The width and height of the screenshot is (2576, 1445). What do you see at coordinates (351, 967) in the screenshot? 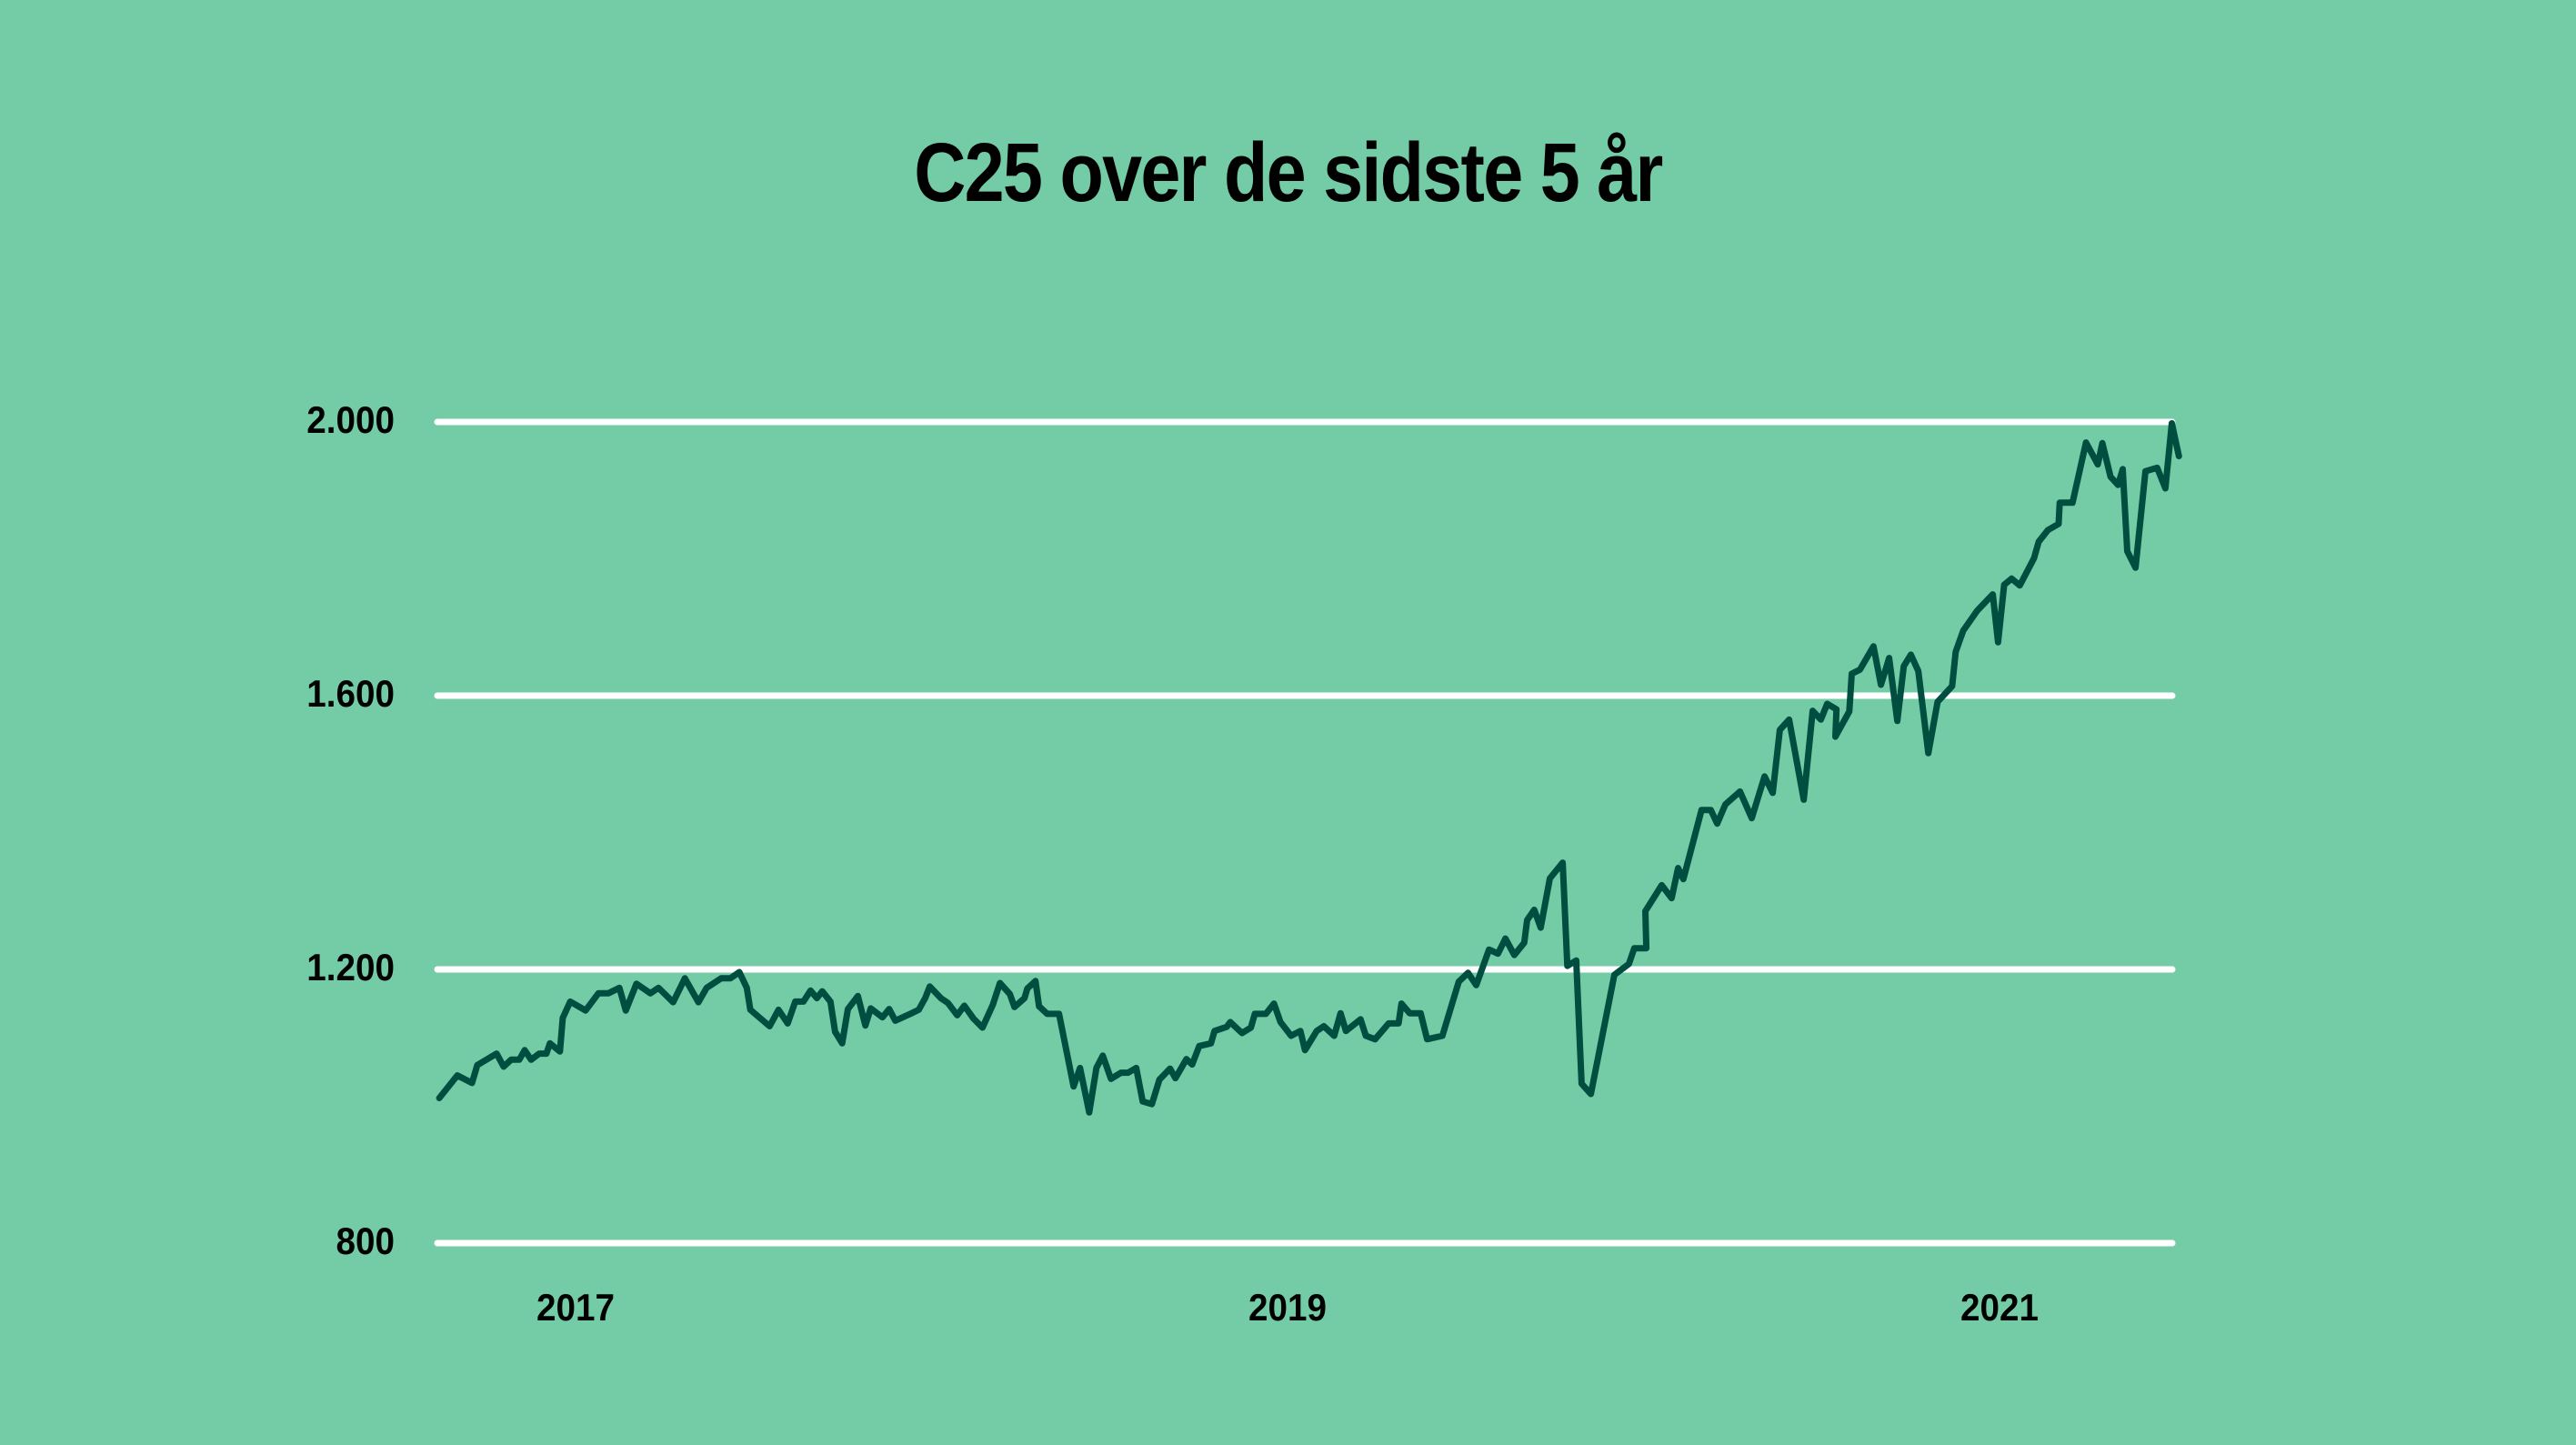
I see `y-tick-label: 1.200` at bounding box center [351, 967].